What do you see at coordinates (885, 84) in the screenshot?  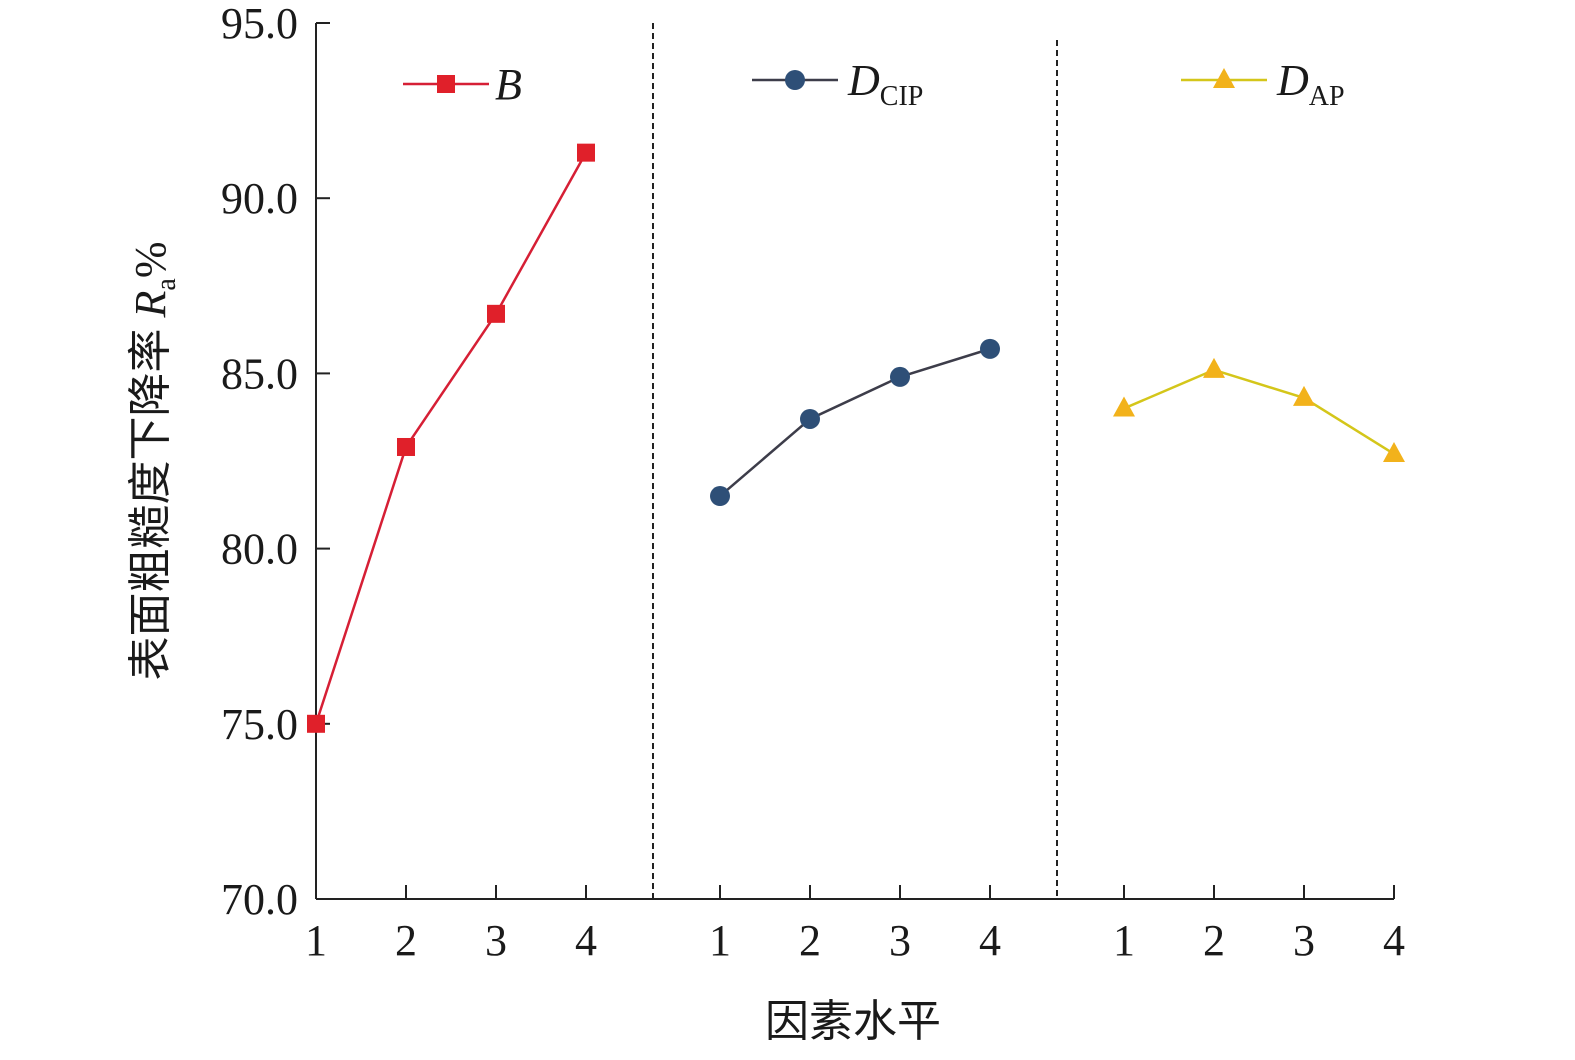 I see `legend-label: DCIP` at bounding box center [885, 84].